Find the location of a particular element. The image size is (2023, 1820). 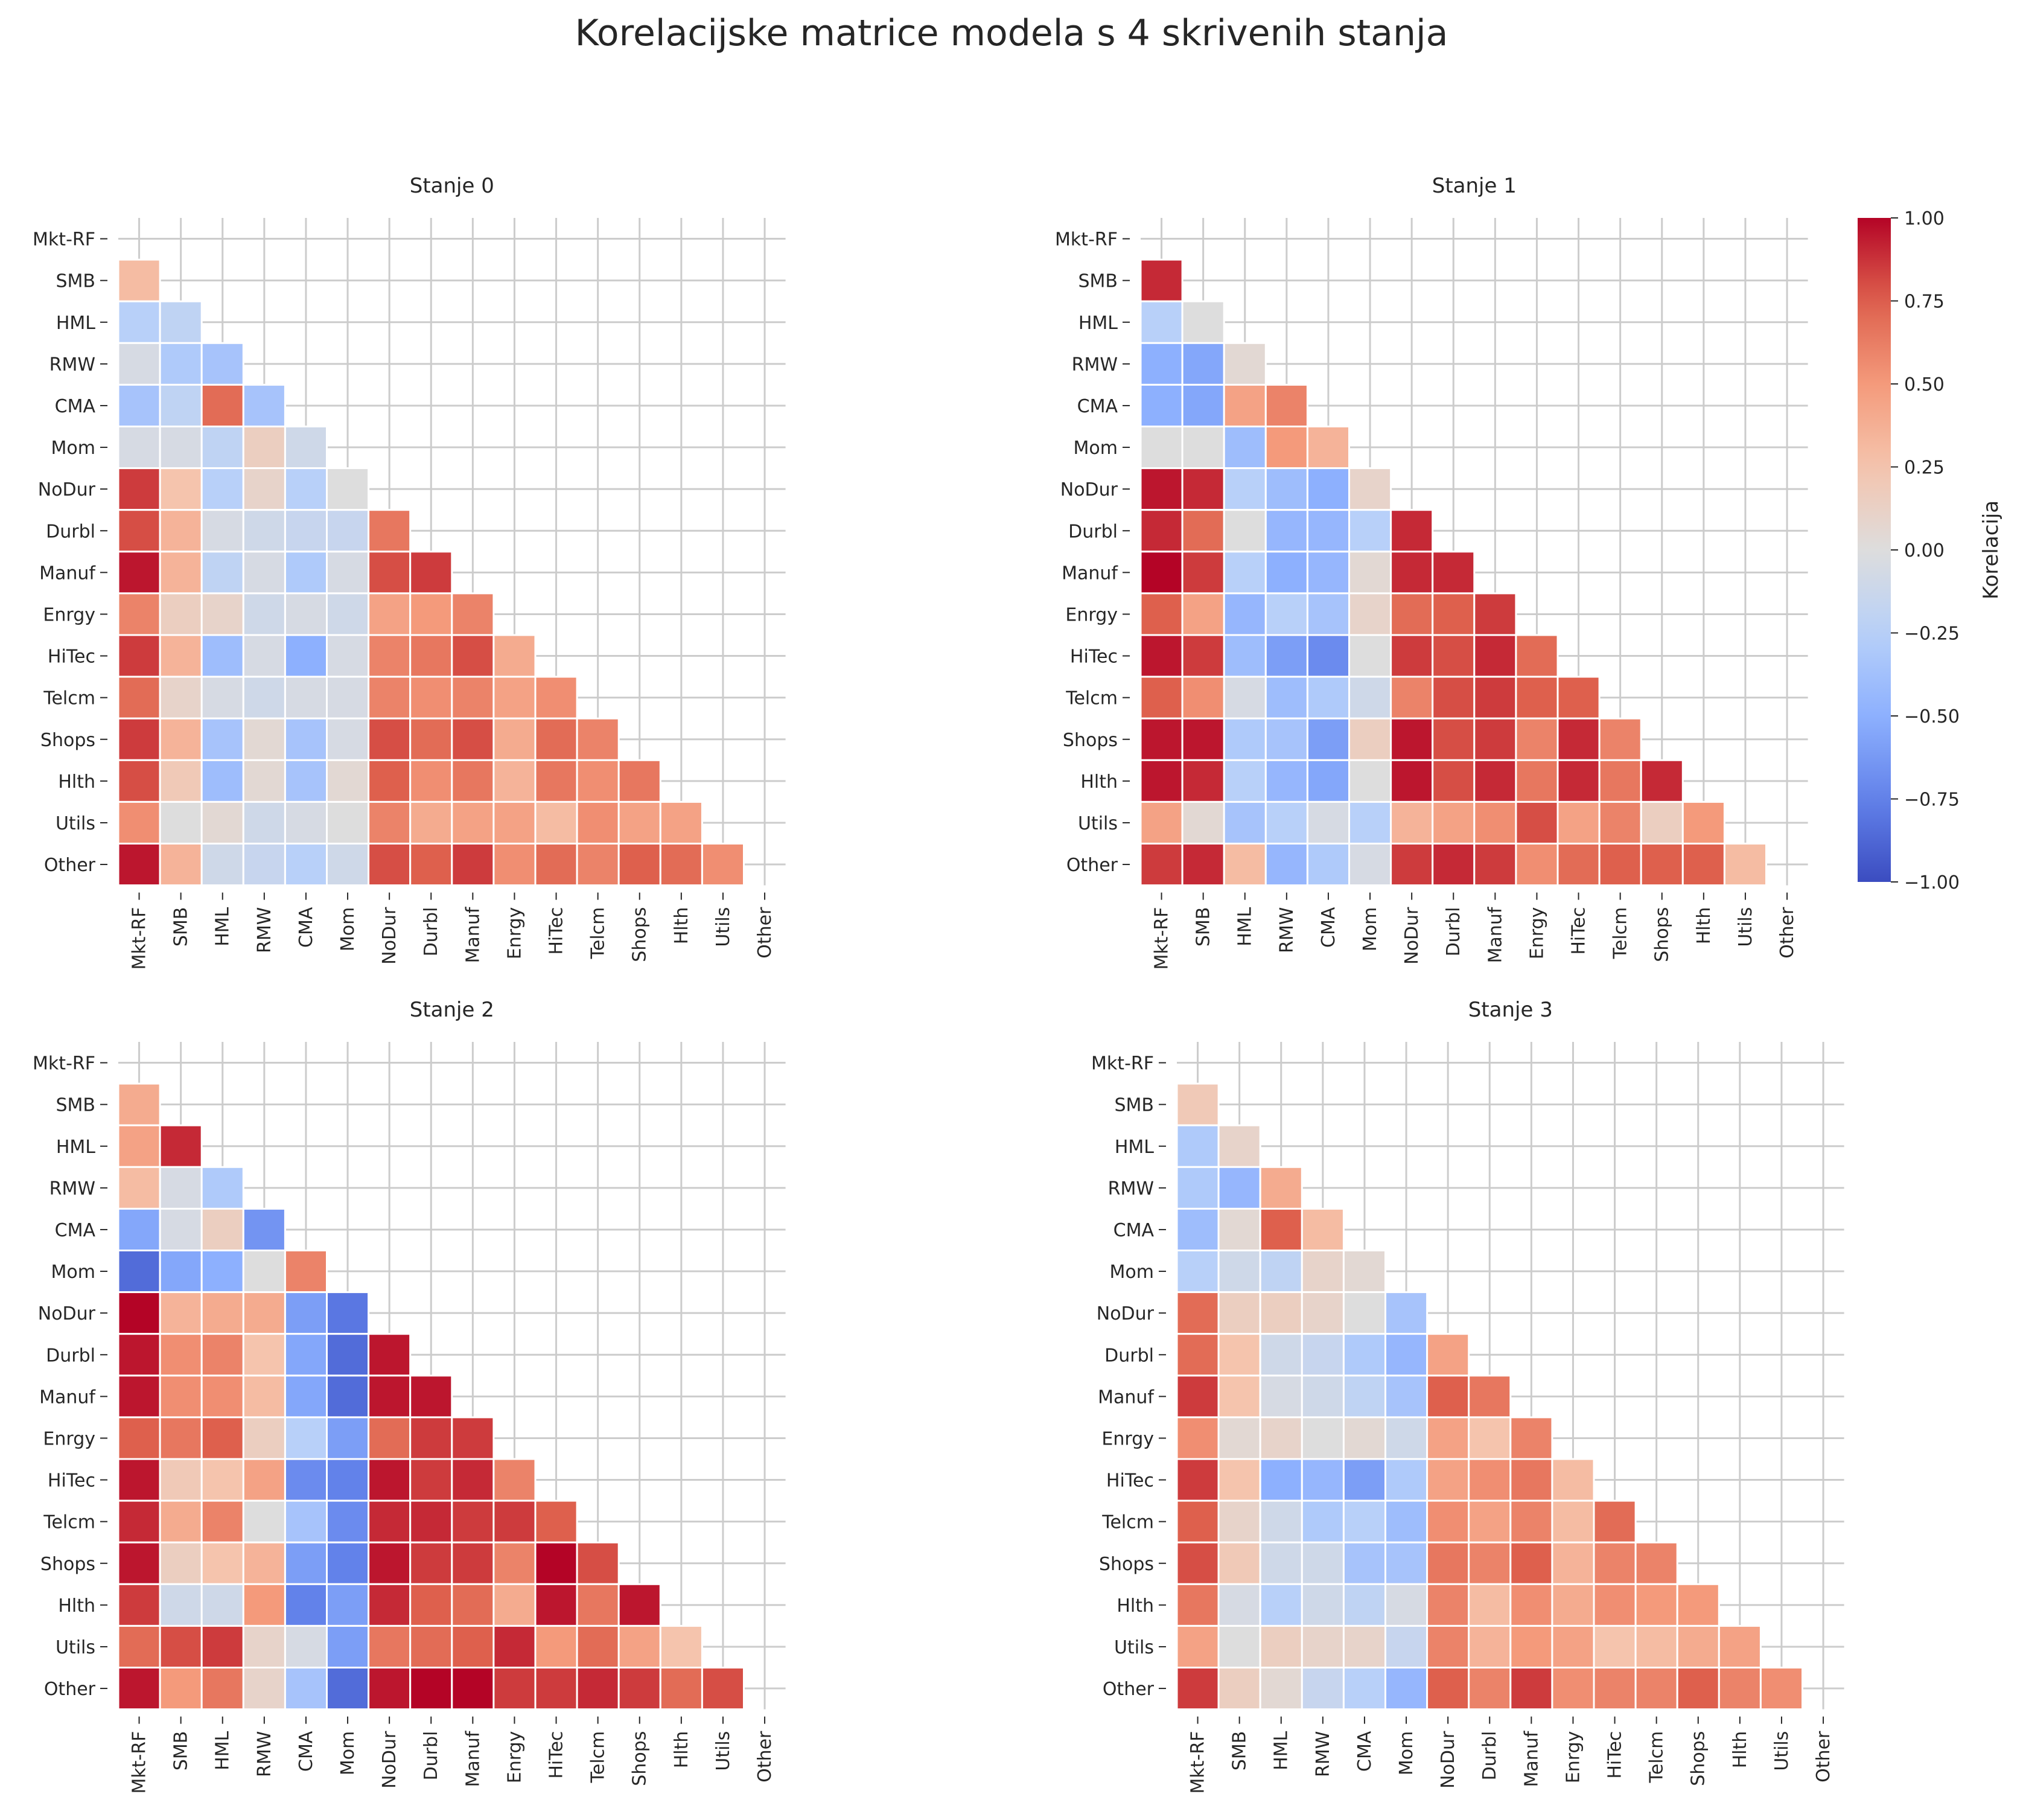

heatmap-cell: RMW / SMB: -0.05 is located at coordinates (181, 1188).